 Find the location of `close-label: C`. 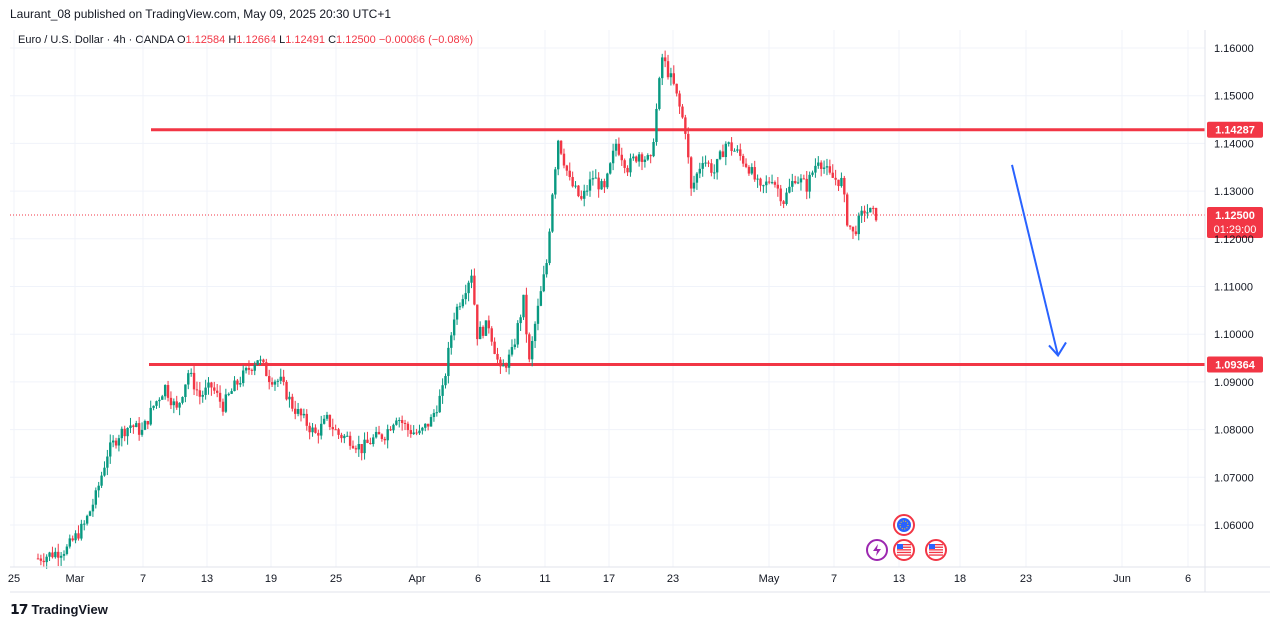

close-label: C is located at coordinates (332, 40).